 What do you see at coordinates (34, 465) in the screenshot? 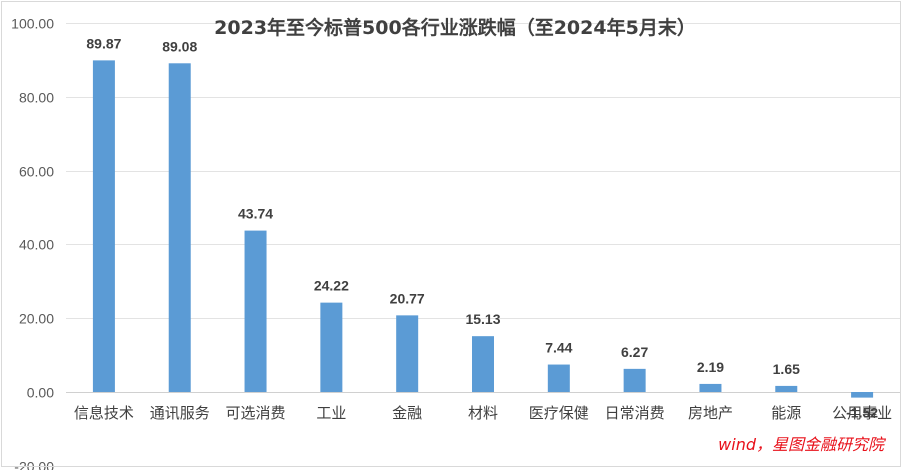
I see `y-tick-label: -20.00` at bounding box center [34, 465].